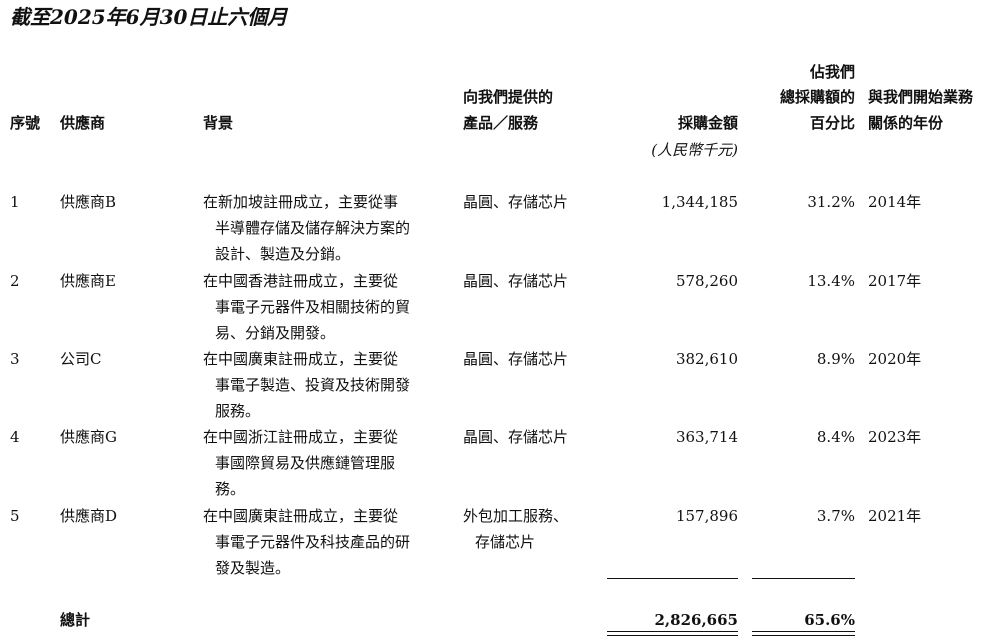 The image size is (1000, 643). What do you see at coordinates (831, 281) in the screenshot?
I see `row-pct: 13.4%` at bounding box center [831, 281].